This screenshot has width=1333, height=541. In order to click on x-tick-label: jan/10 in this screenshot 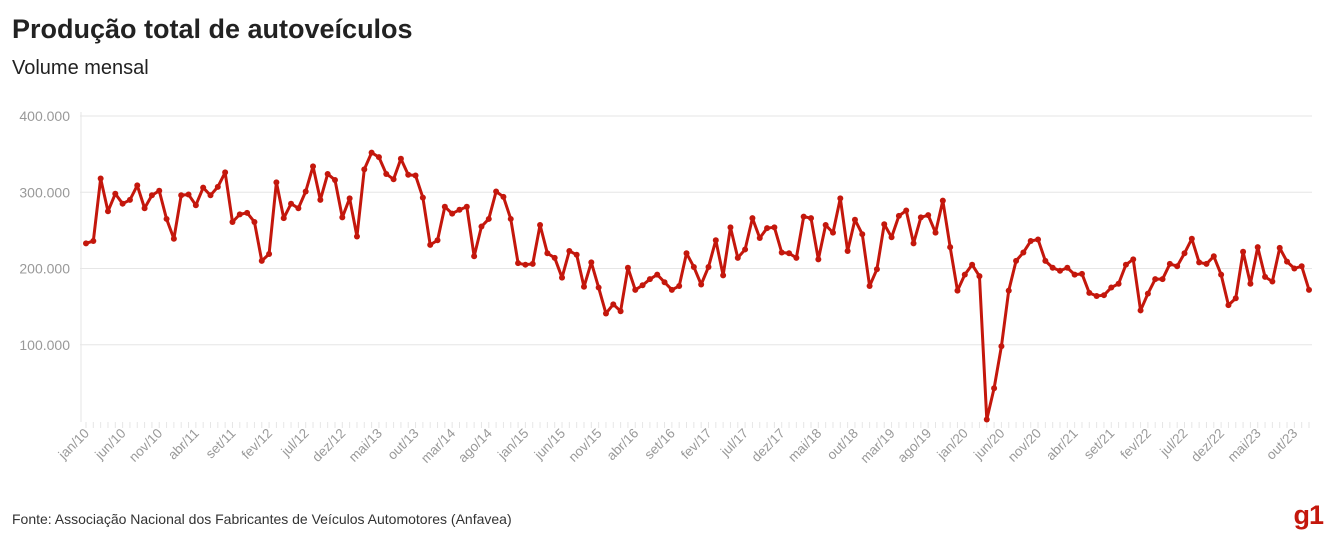, I will do `click(73, 444)`.